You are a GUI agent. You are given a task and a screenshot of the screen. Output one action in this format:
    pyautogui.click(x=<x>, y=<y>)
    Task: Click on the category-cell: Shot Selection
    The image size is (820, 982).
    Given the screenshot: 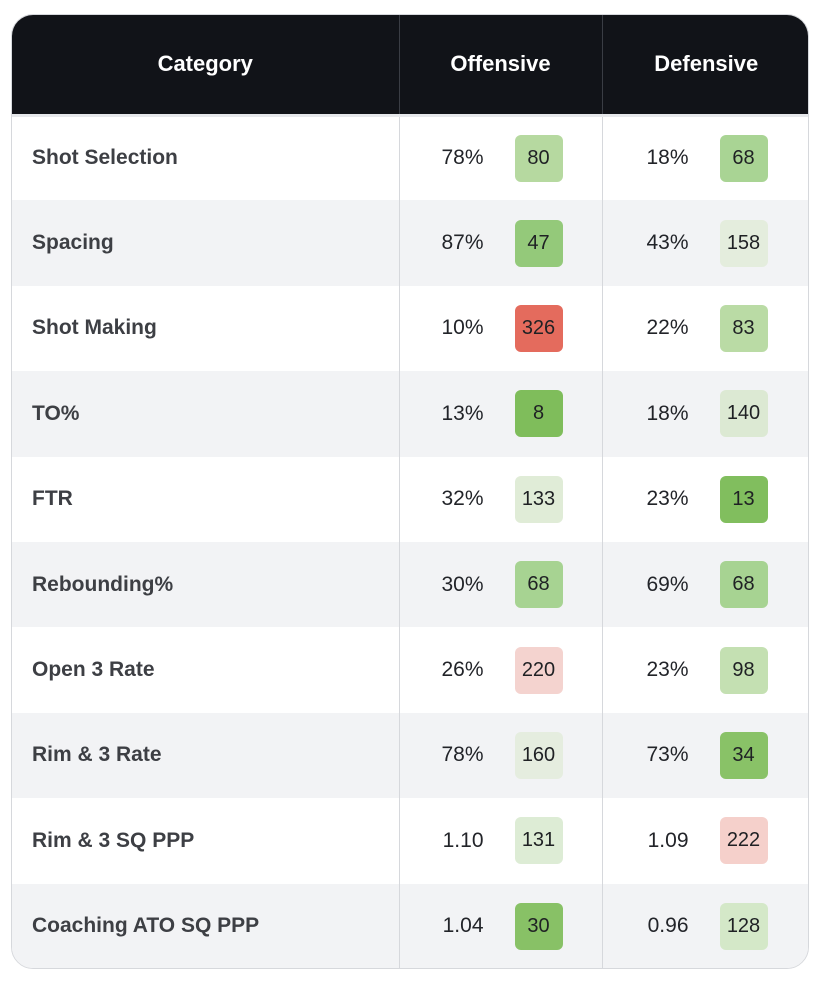 What is the action you would take?
    pyautogui.click(x=205, y=157)
    